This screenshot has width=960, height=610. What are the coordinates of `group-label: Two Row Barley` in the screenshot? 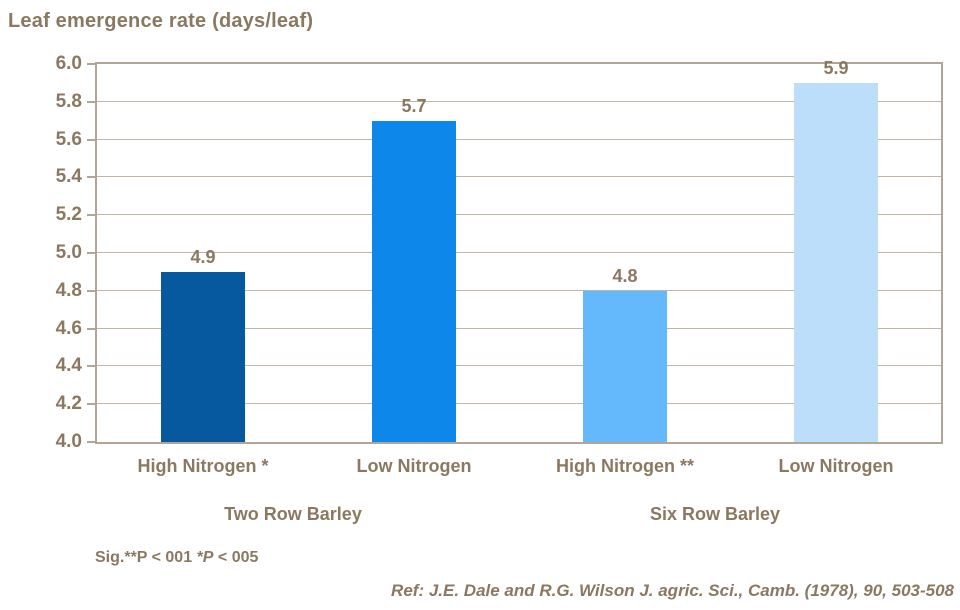 It's located at (293, 514).